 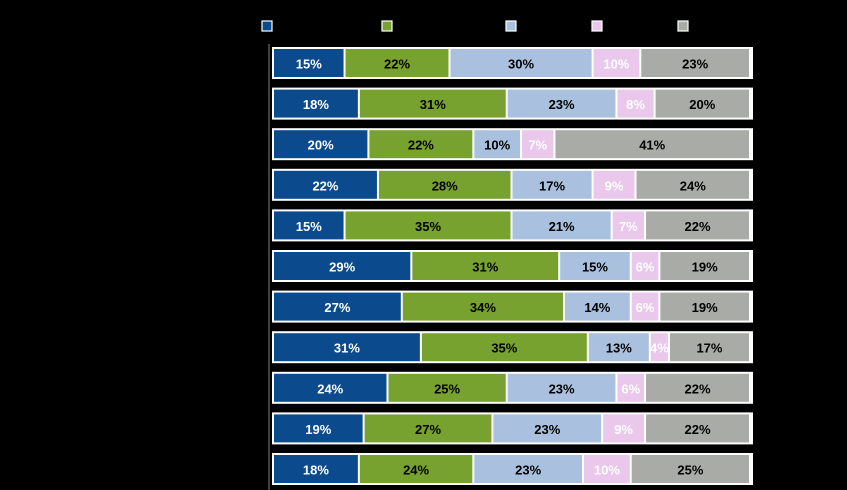 I want to click on data-label-row8-series5: 17%, so click(x=709, y=348).